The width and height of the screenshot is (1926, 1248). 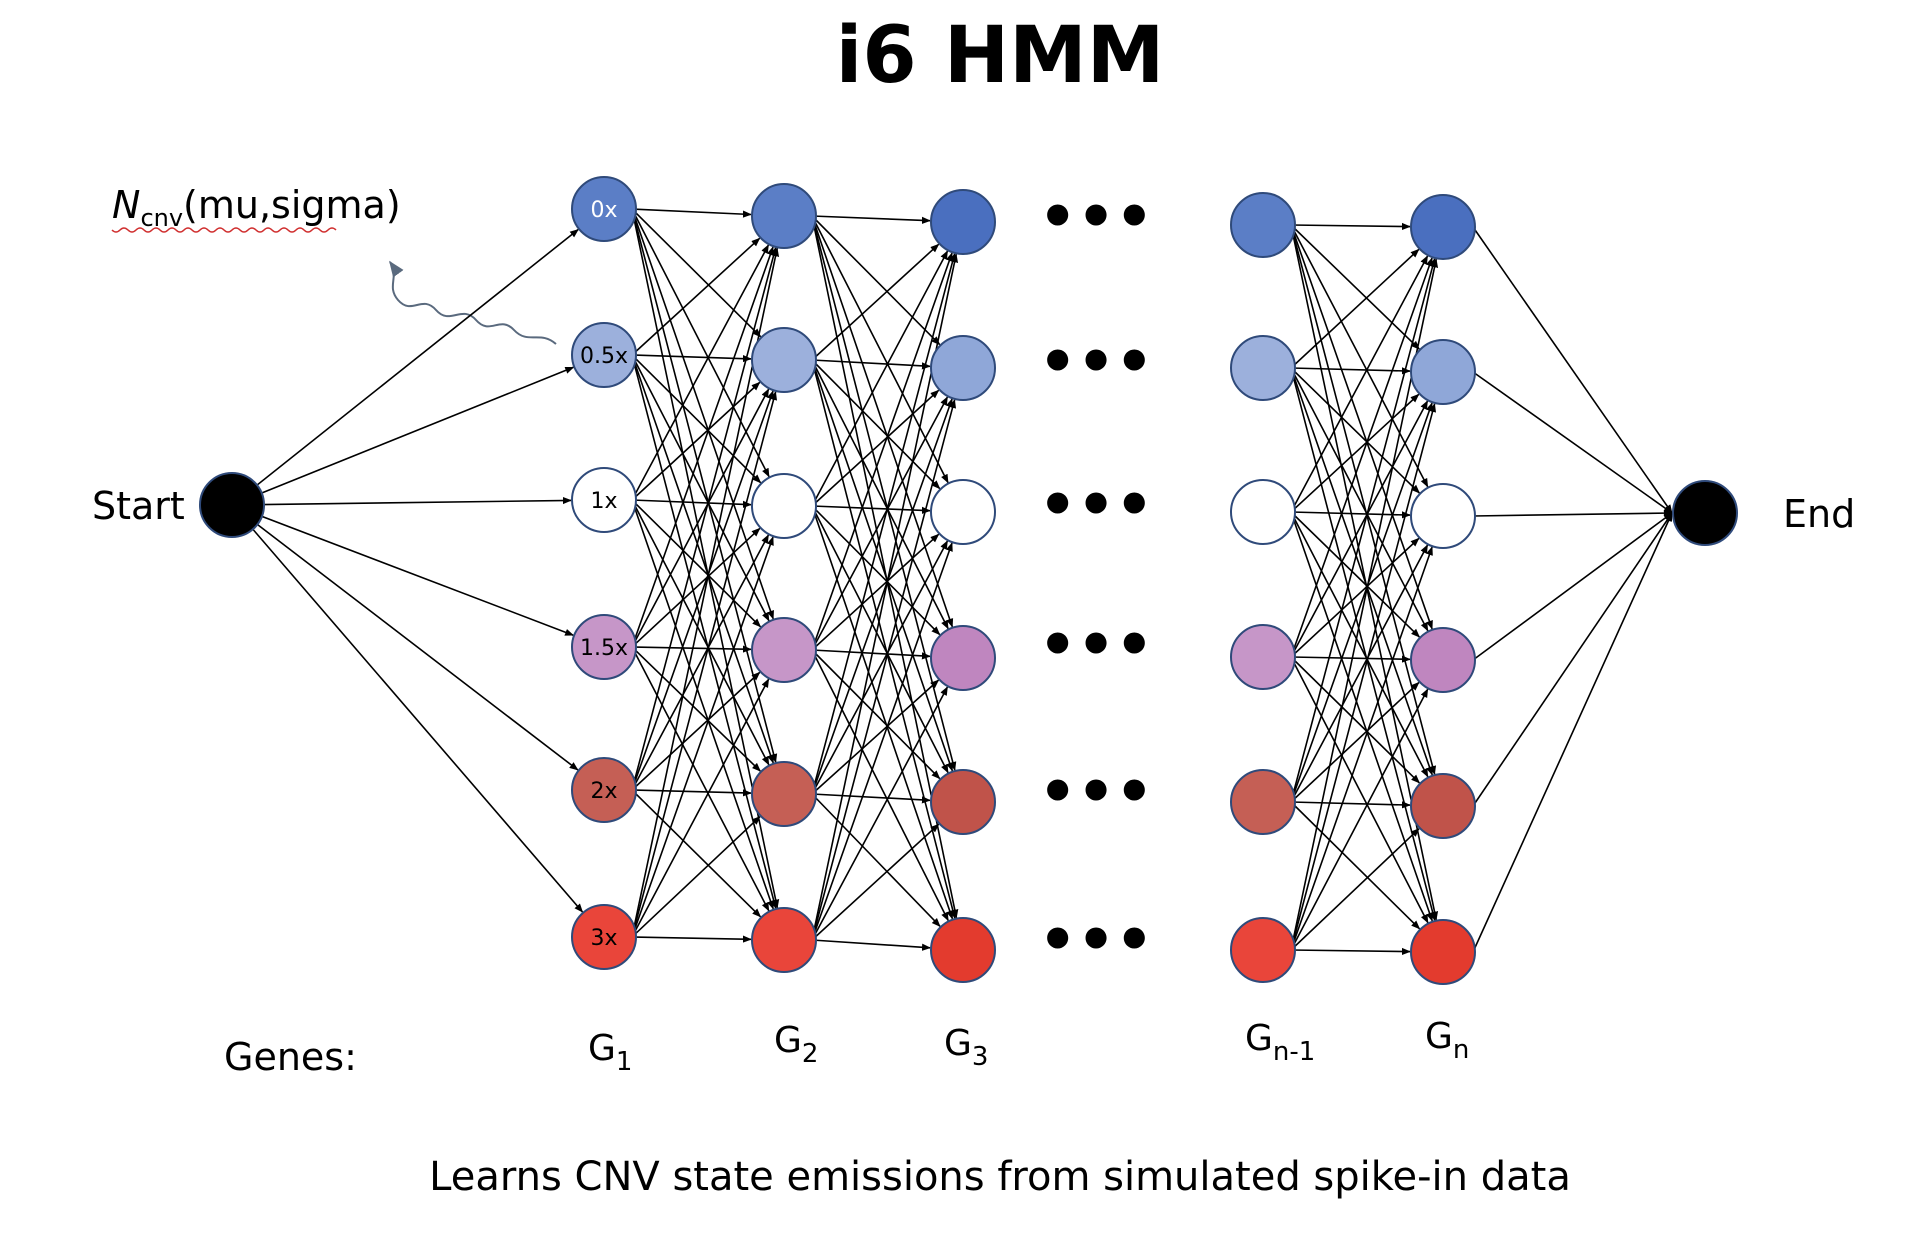 I want to click on gene-label: G1, so click(x=610, y=1052).